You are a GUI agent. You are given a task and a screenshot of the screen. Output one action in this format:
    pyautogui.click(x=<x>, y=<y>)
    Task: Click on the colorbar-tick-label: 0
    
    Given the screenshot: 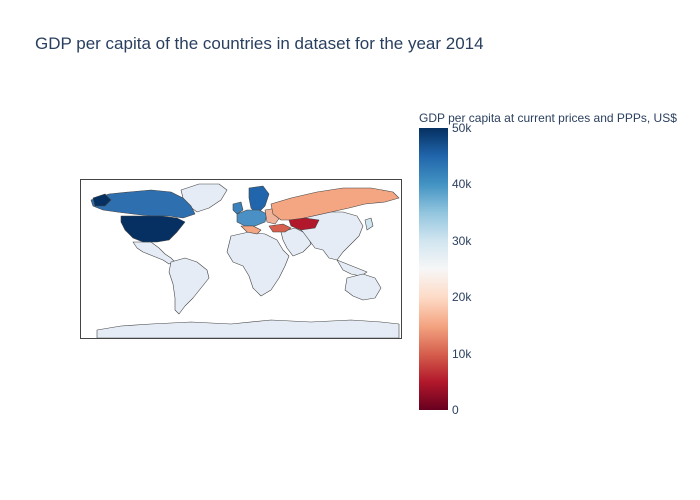 What is the action you would take?
    pyautogui.click(x=455, y=410)
    